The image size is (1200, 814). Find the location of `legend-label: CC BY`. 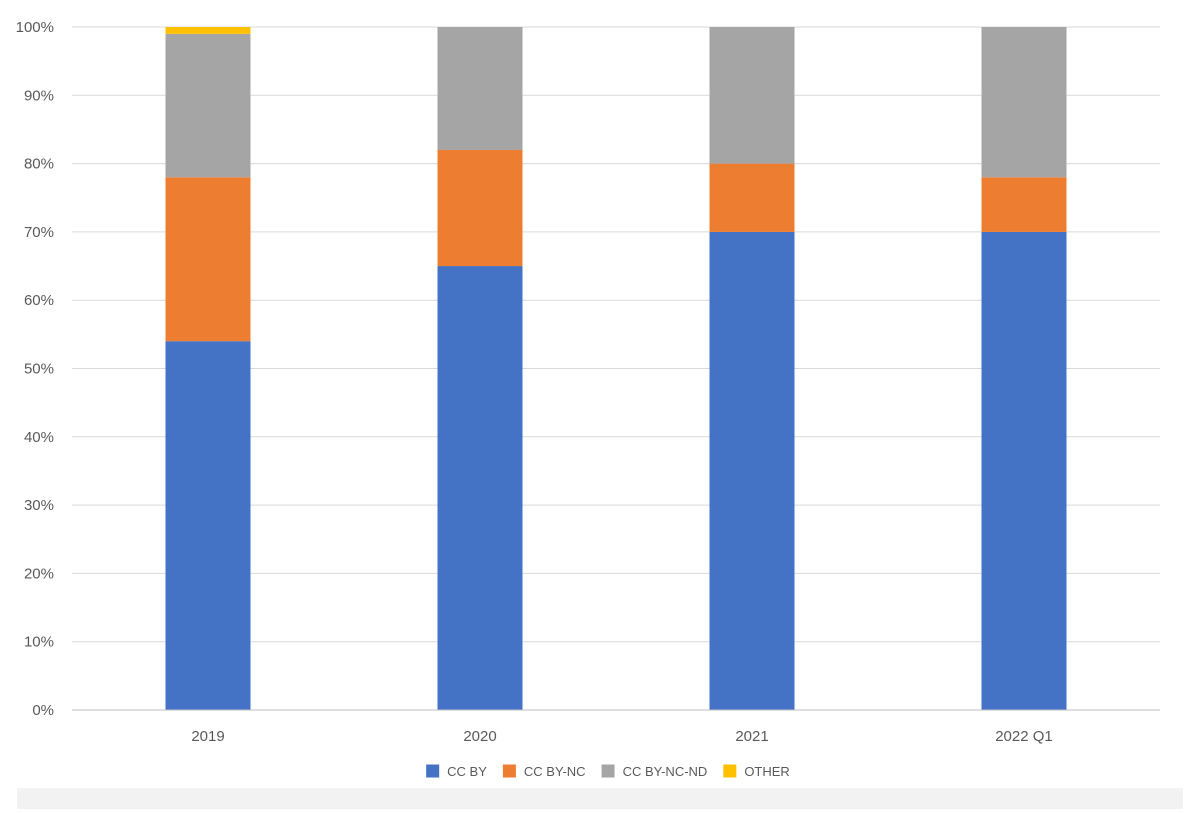

legend-label: CC BY is located at coordinates (467, 771).